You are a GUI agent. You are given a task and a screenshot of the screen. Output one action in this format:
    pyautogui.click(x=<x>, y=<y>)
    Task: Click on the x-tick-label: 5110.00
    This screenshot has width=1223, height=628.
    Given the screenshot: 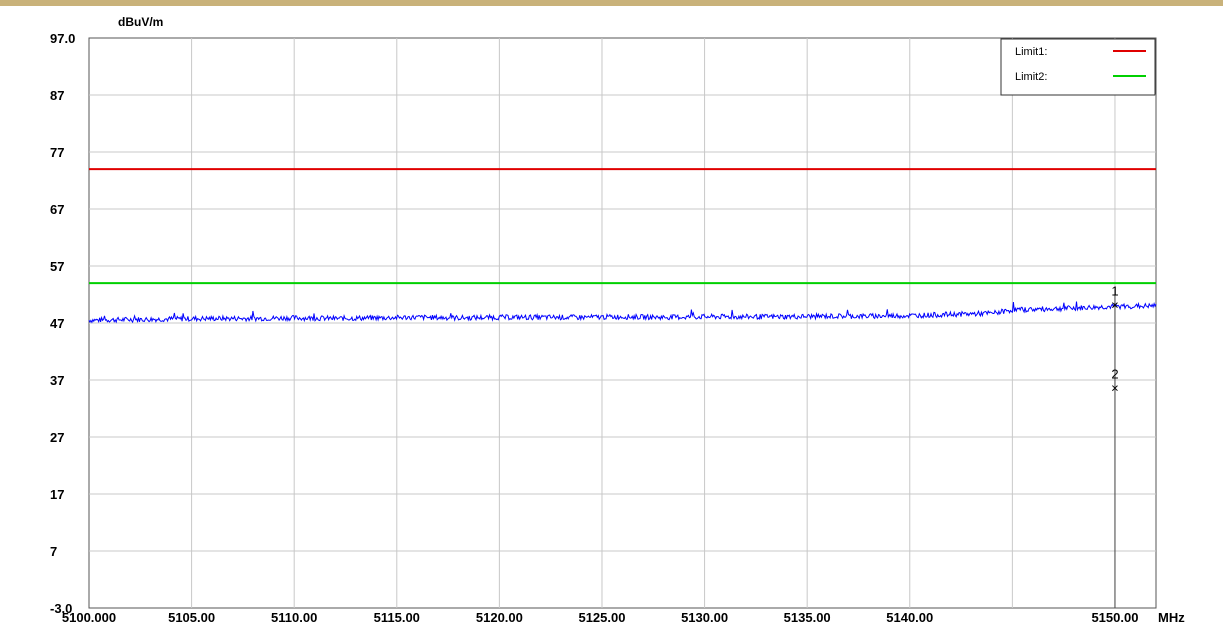 What is the action you would take?
    pyautogui.click(x=294, y=617)
    